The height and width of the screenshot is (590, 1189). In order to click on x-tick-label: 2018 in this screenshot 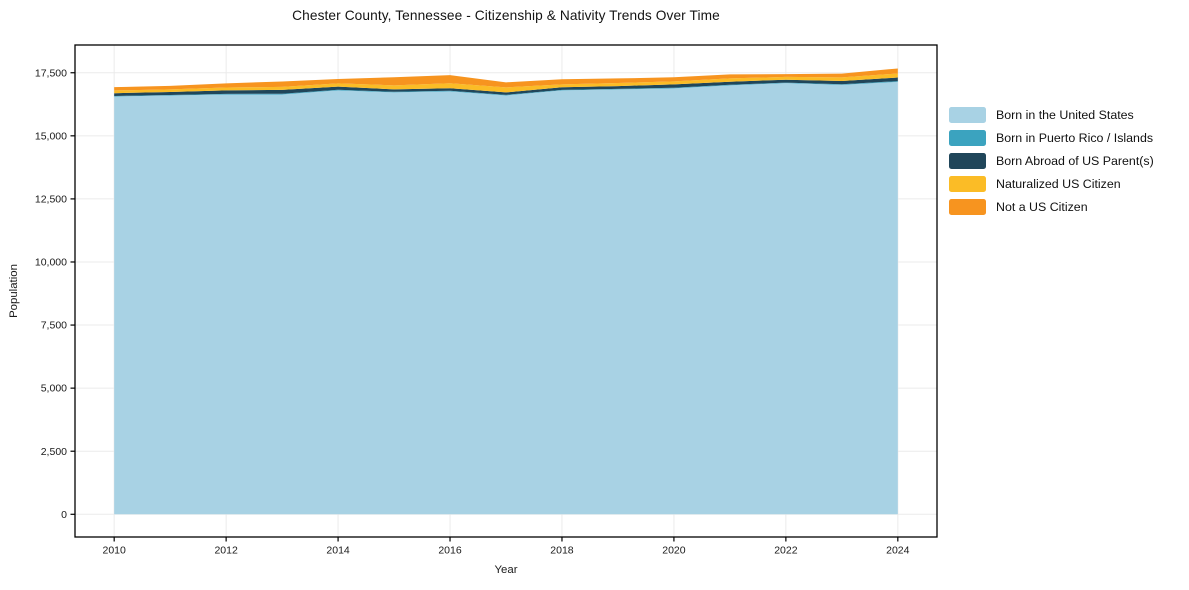, I will do `click(562, 551)`.